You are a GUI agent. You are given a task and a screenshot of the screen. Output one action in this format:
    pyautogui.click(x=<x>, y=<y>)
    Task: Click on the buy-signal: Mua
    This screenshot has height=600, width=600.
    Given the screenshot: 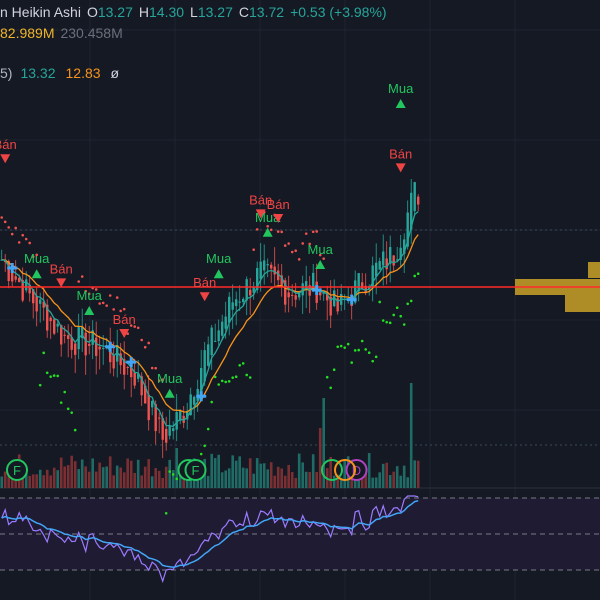 What is the action you would take?
    pyautogui.click(x=219, y=265)
    